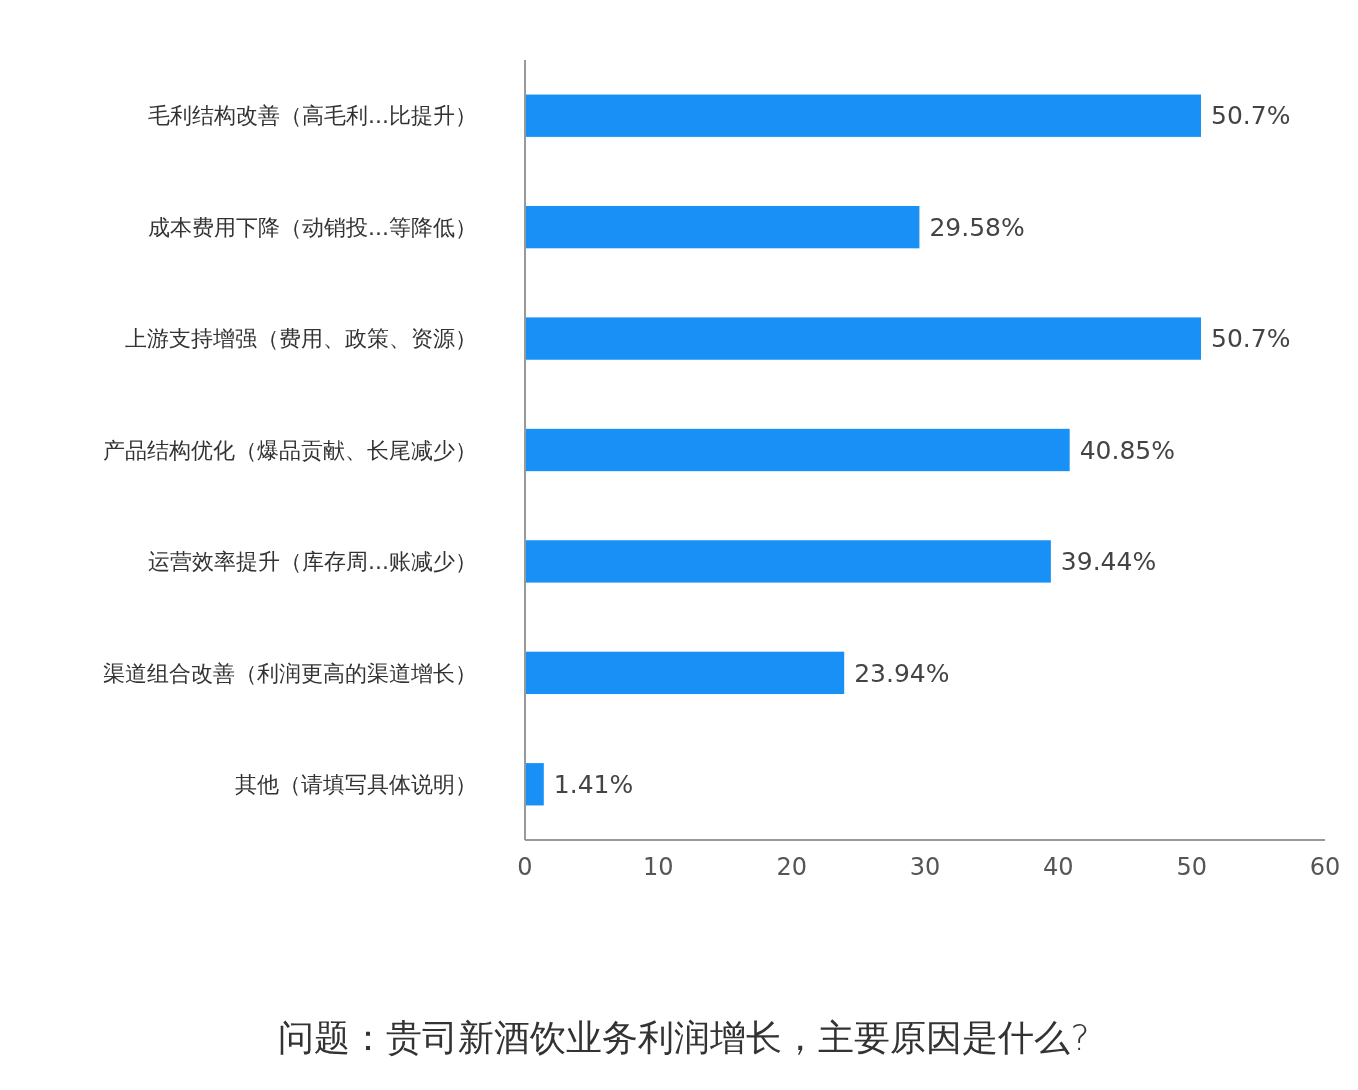 The height and width of the screenshot is (1090, 1358). What do you see at coordinates (925, 867) in the screenshot?
I see `x-tick-label: 30` at bounding box center [925, 867].